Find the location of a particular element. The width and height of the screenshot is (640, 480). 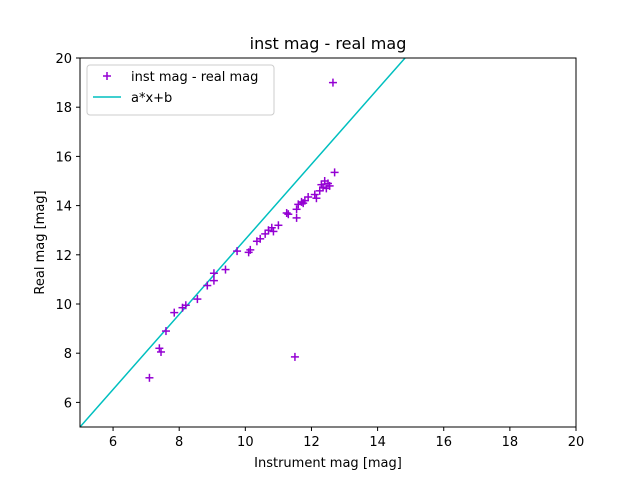

y-tick-label: 14 is located at coordinates (63, 207).